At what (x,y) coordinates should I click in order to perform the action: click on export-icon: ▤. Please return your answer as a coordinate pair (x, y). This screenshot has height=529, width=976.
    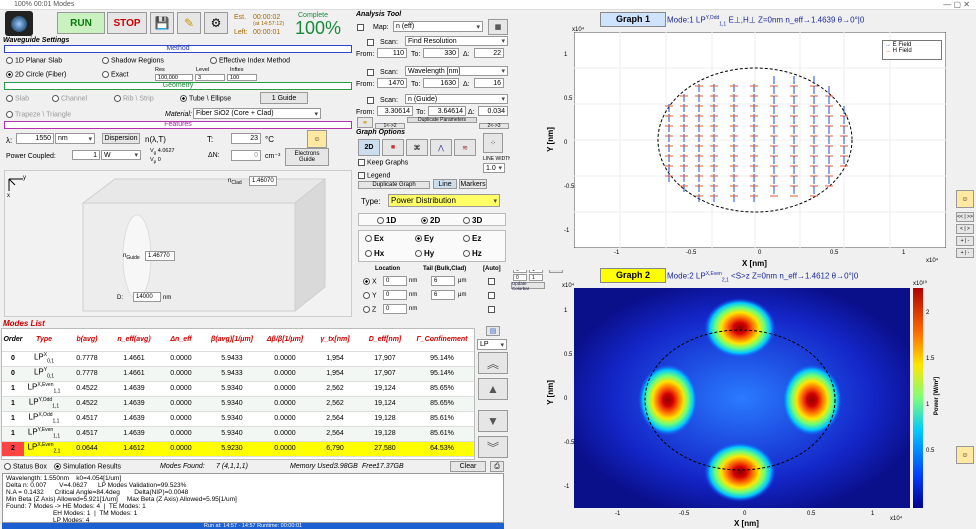
    Looking at the image, I should click on (493, 331).